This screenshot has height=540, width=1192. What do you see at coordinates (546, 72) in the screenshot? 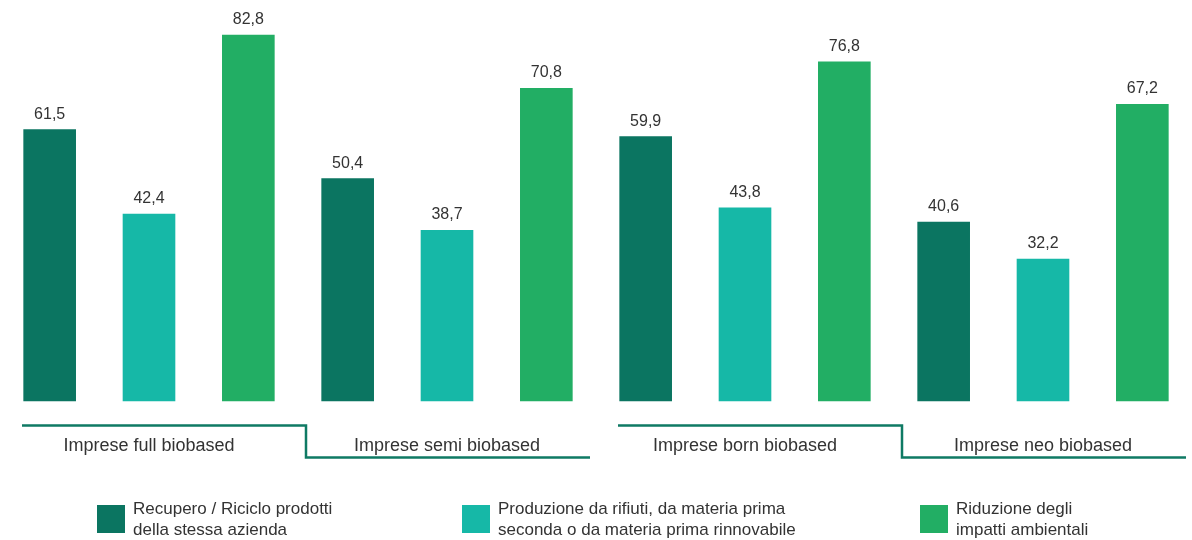
I see `data-label: 70,8` at bounding box center [546, 72].